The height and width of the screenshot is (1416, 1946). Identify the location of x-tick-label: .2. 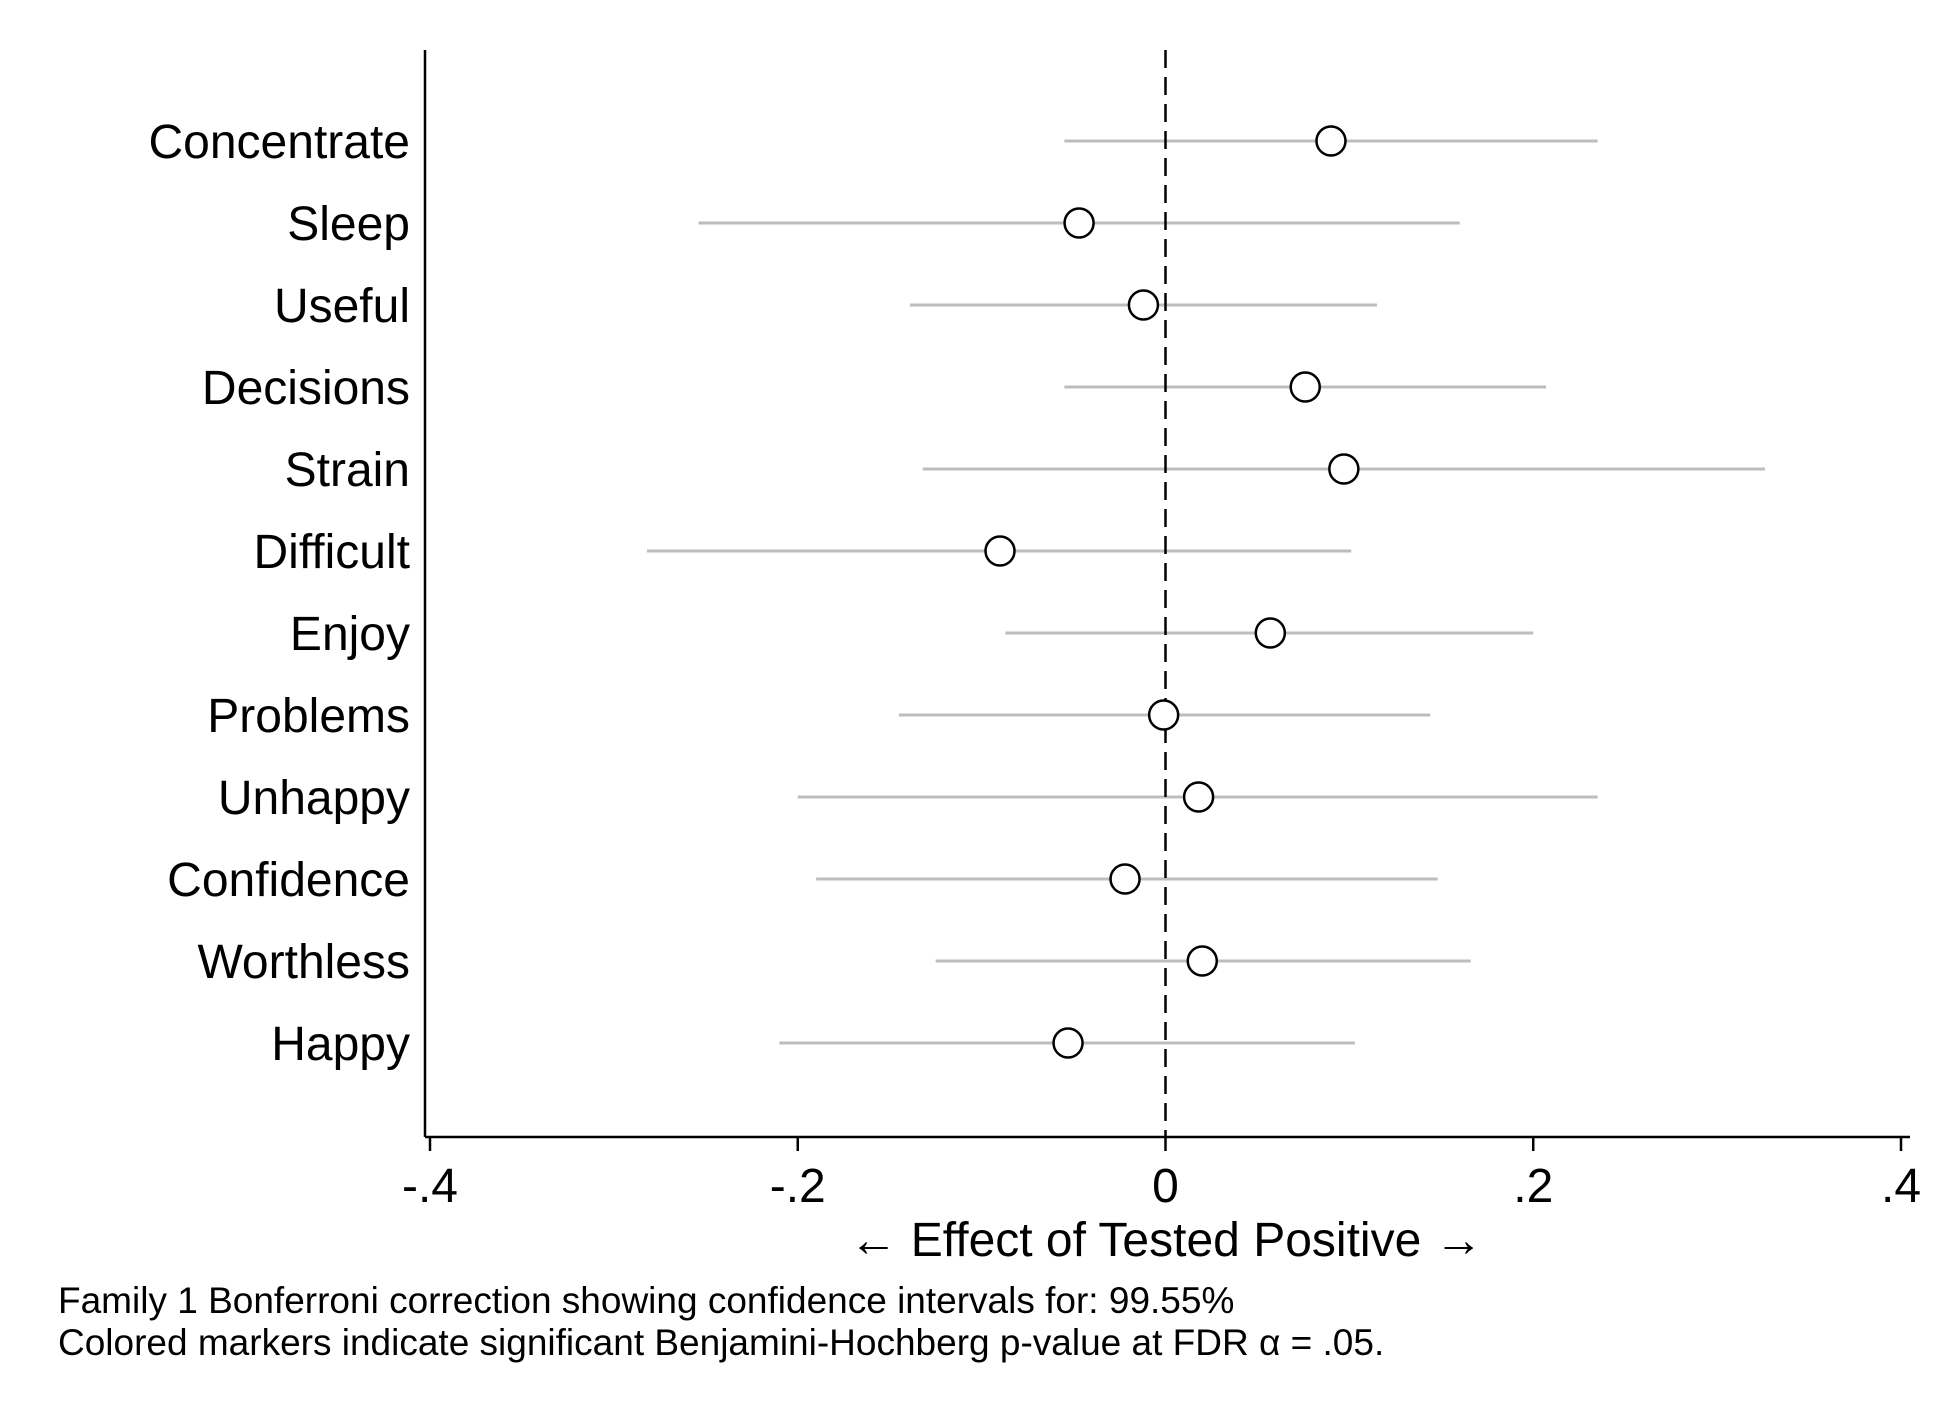
(1533, 1186).